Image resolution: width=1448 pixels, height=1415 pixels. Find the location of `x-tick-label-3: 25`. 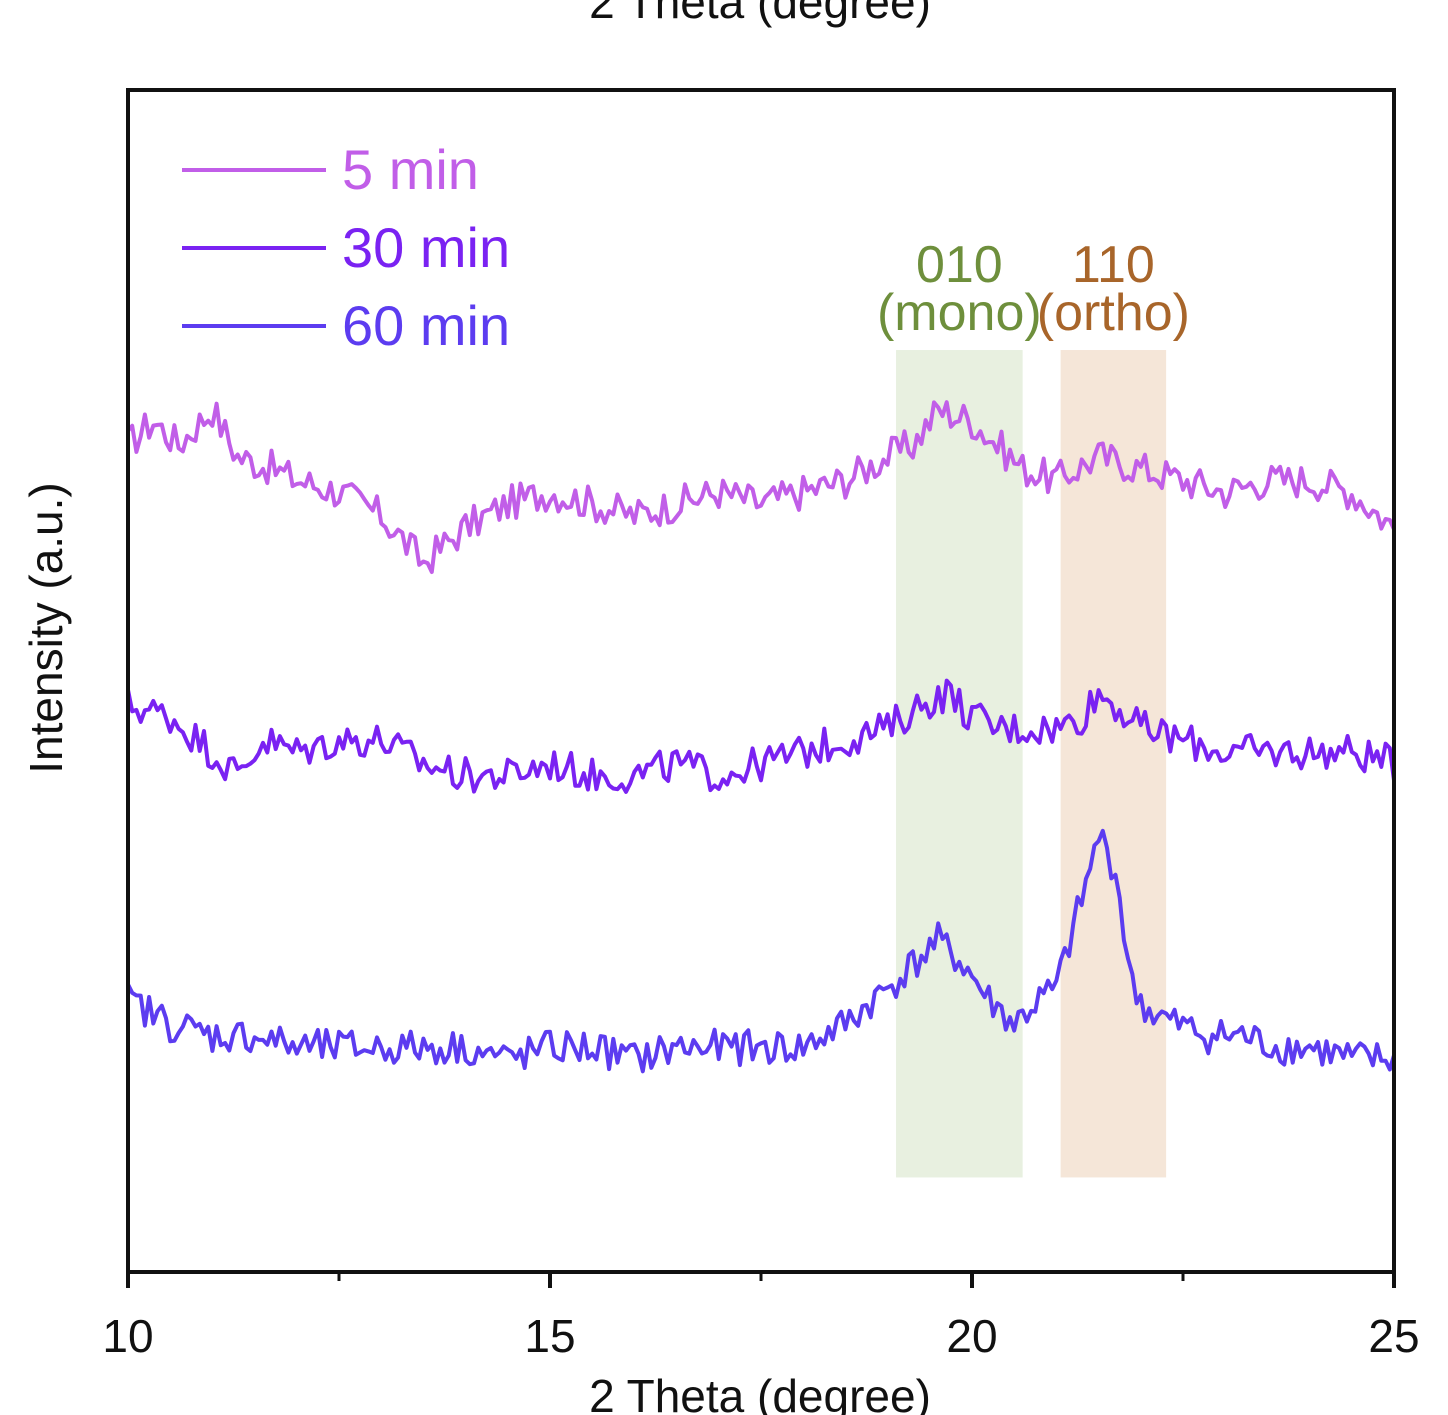

x-tick-label-3: 25 is located at coordinates (1393, 1336).